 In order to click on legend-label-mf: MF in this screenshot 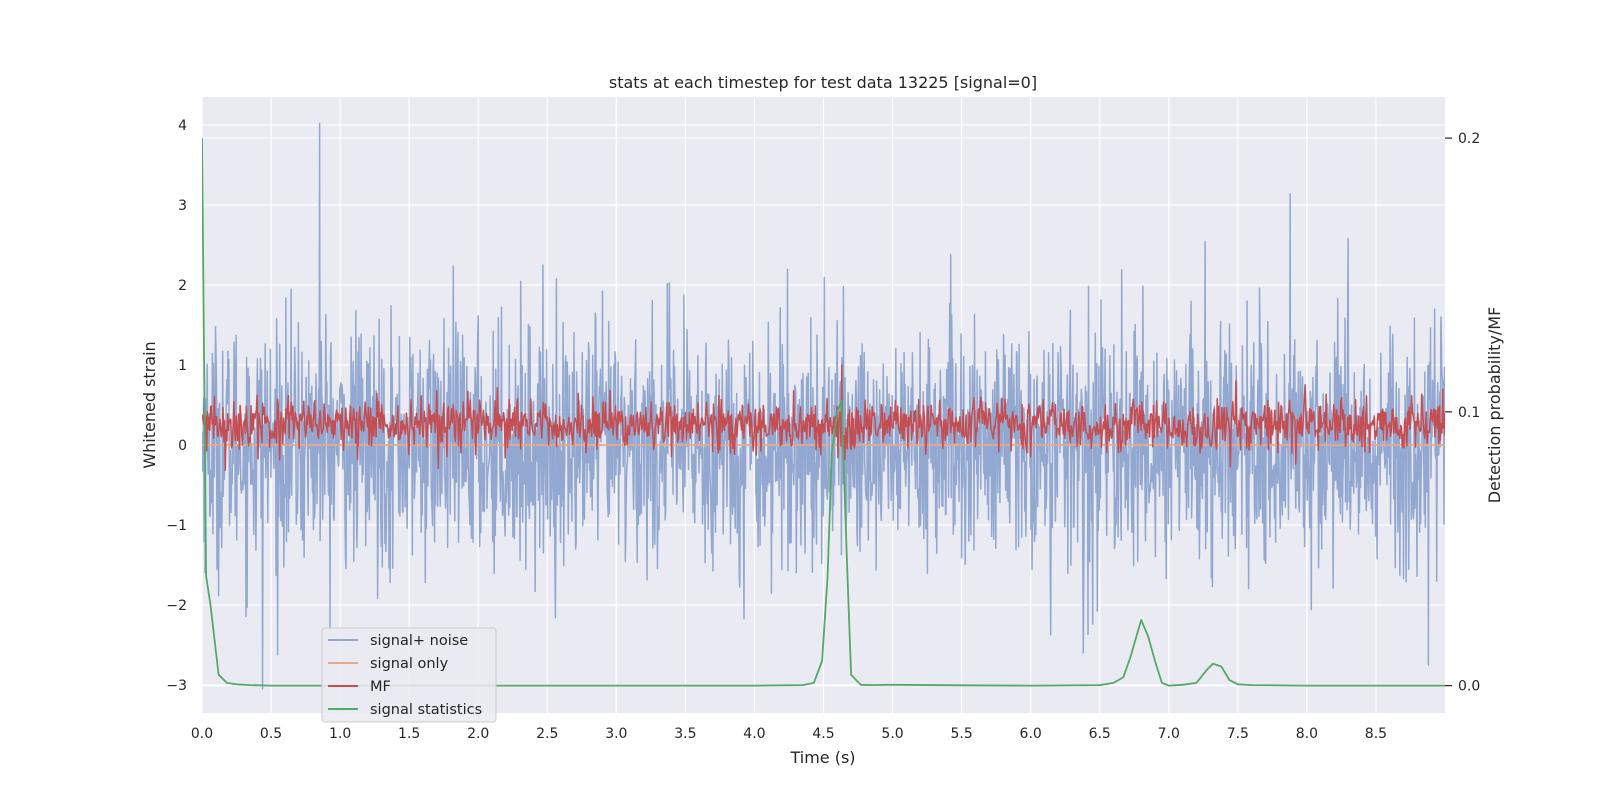, I will do `click(380, 687)`.